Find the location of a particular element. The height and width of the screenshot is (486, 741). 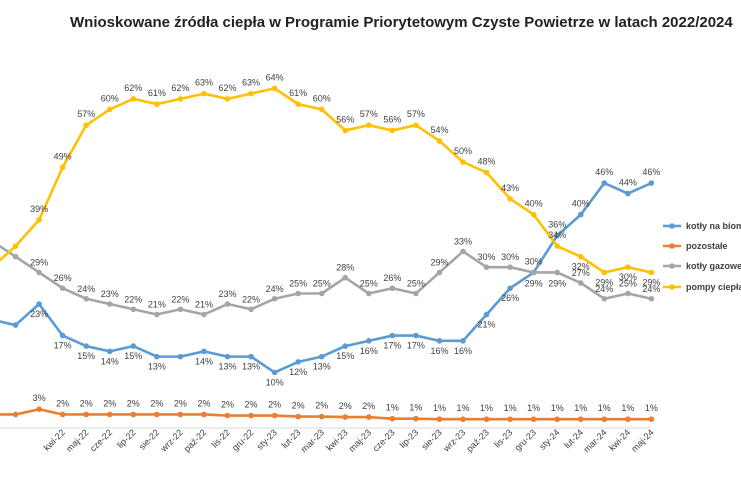

x-tick-label: kwi-23 is located at coordinates (336, 439).